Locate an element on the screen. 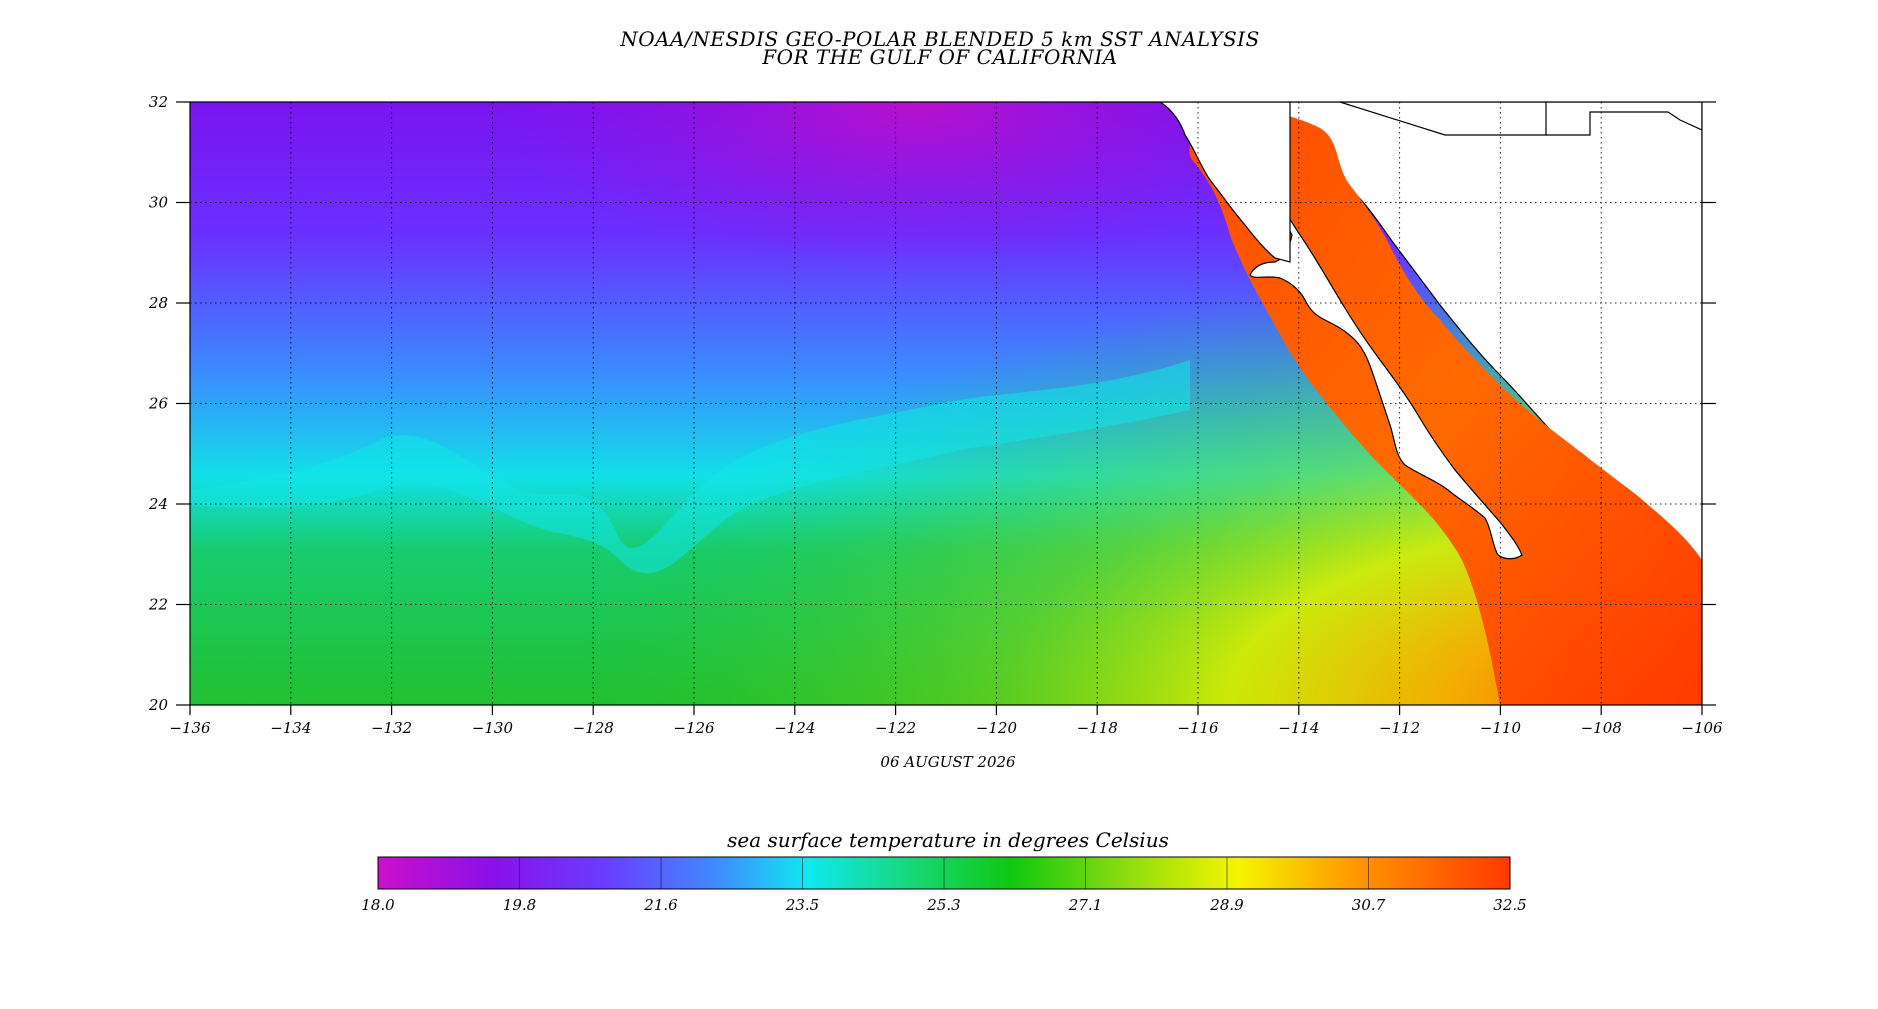 This screenshot has height=1009, width=1878. lon-tick-label: −130 is located at coordinates (493, 728).